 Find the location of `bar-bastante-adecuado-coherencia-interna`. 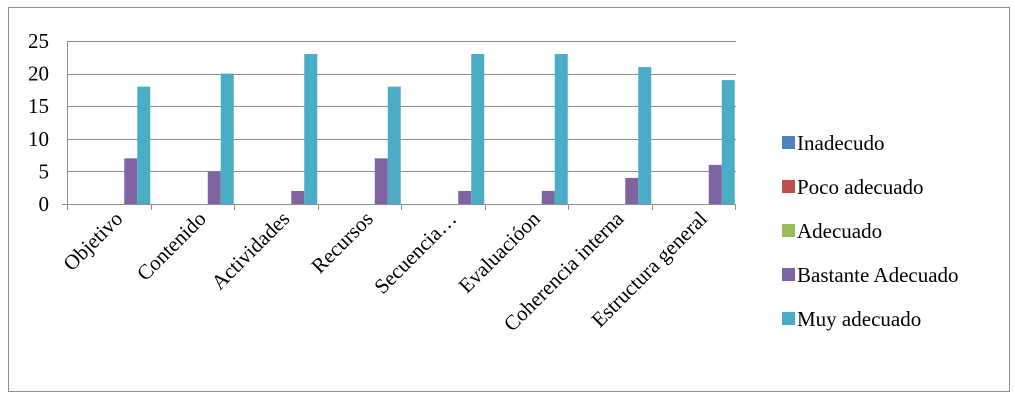

bar-bastante-adecuado-coherencia-interna is located at coordinates (632, 190).